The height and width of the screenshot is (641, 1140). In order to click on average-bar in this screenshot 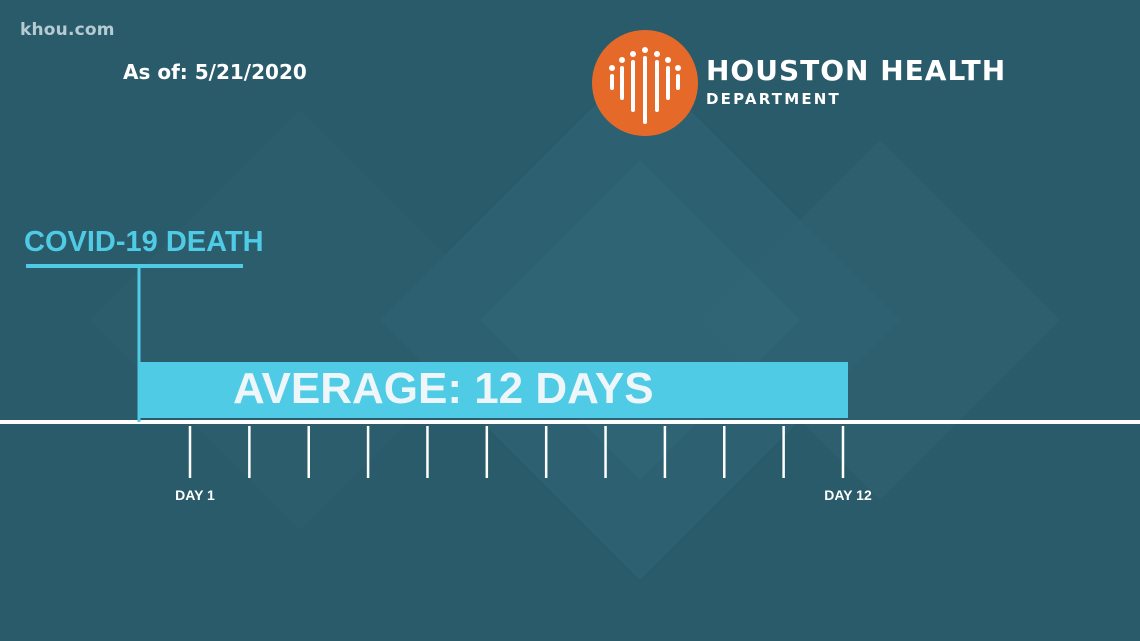, I will do `click(493, 390)`.